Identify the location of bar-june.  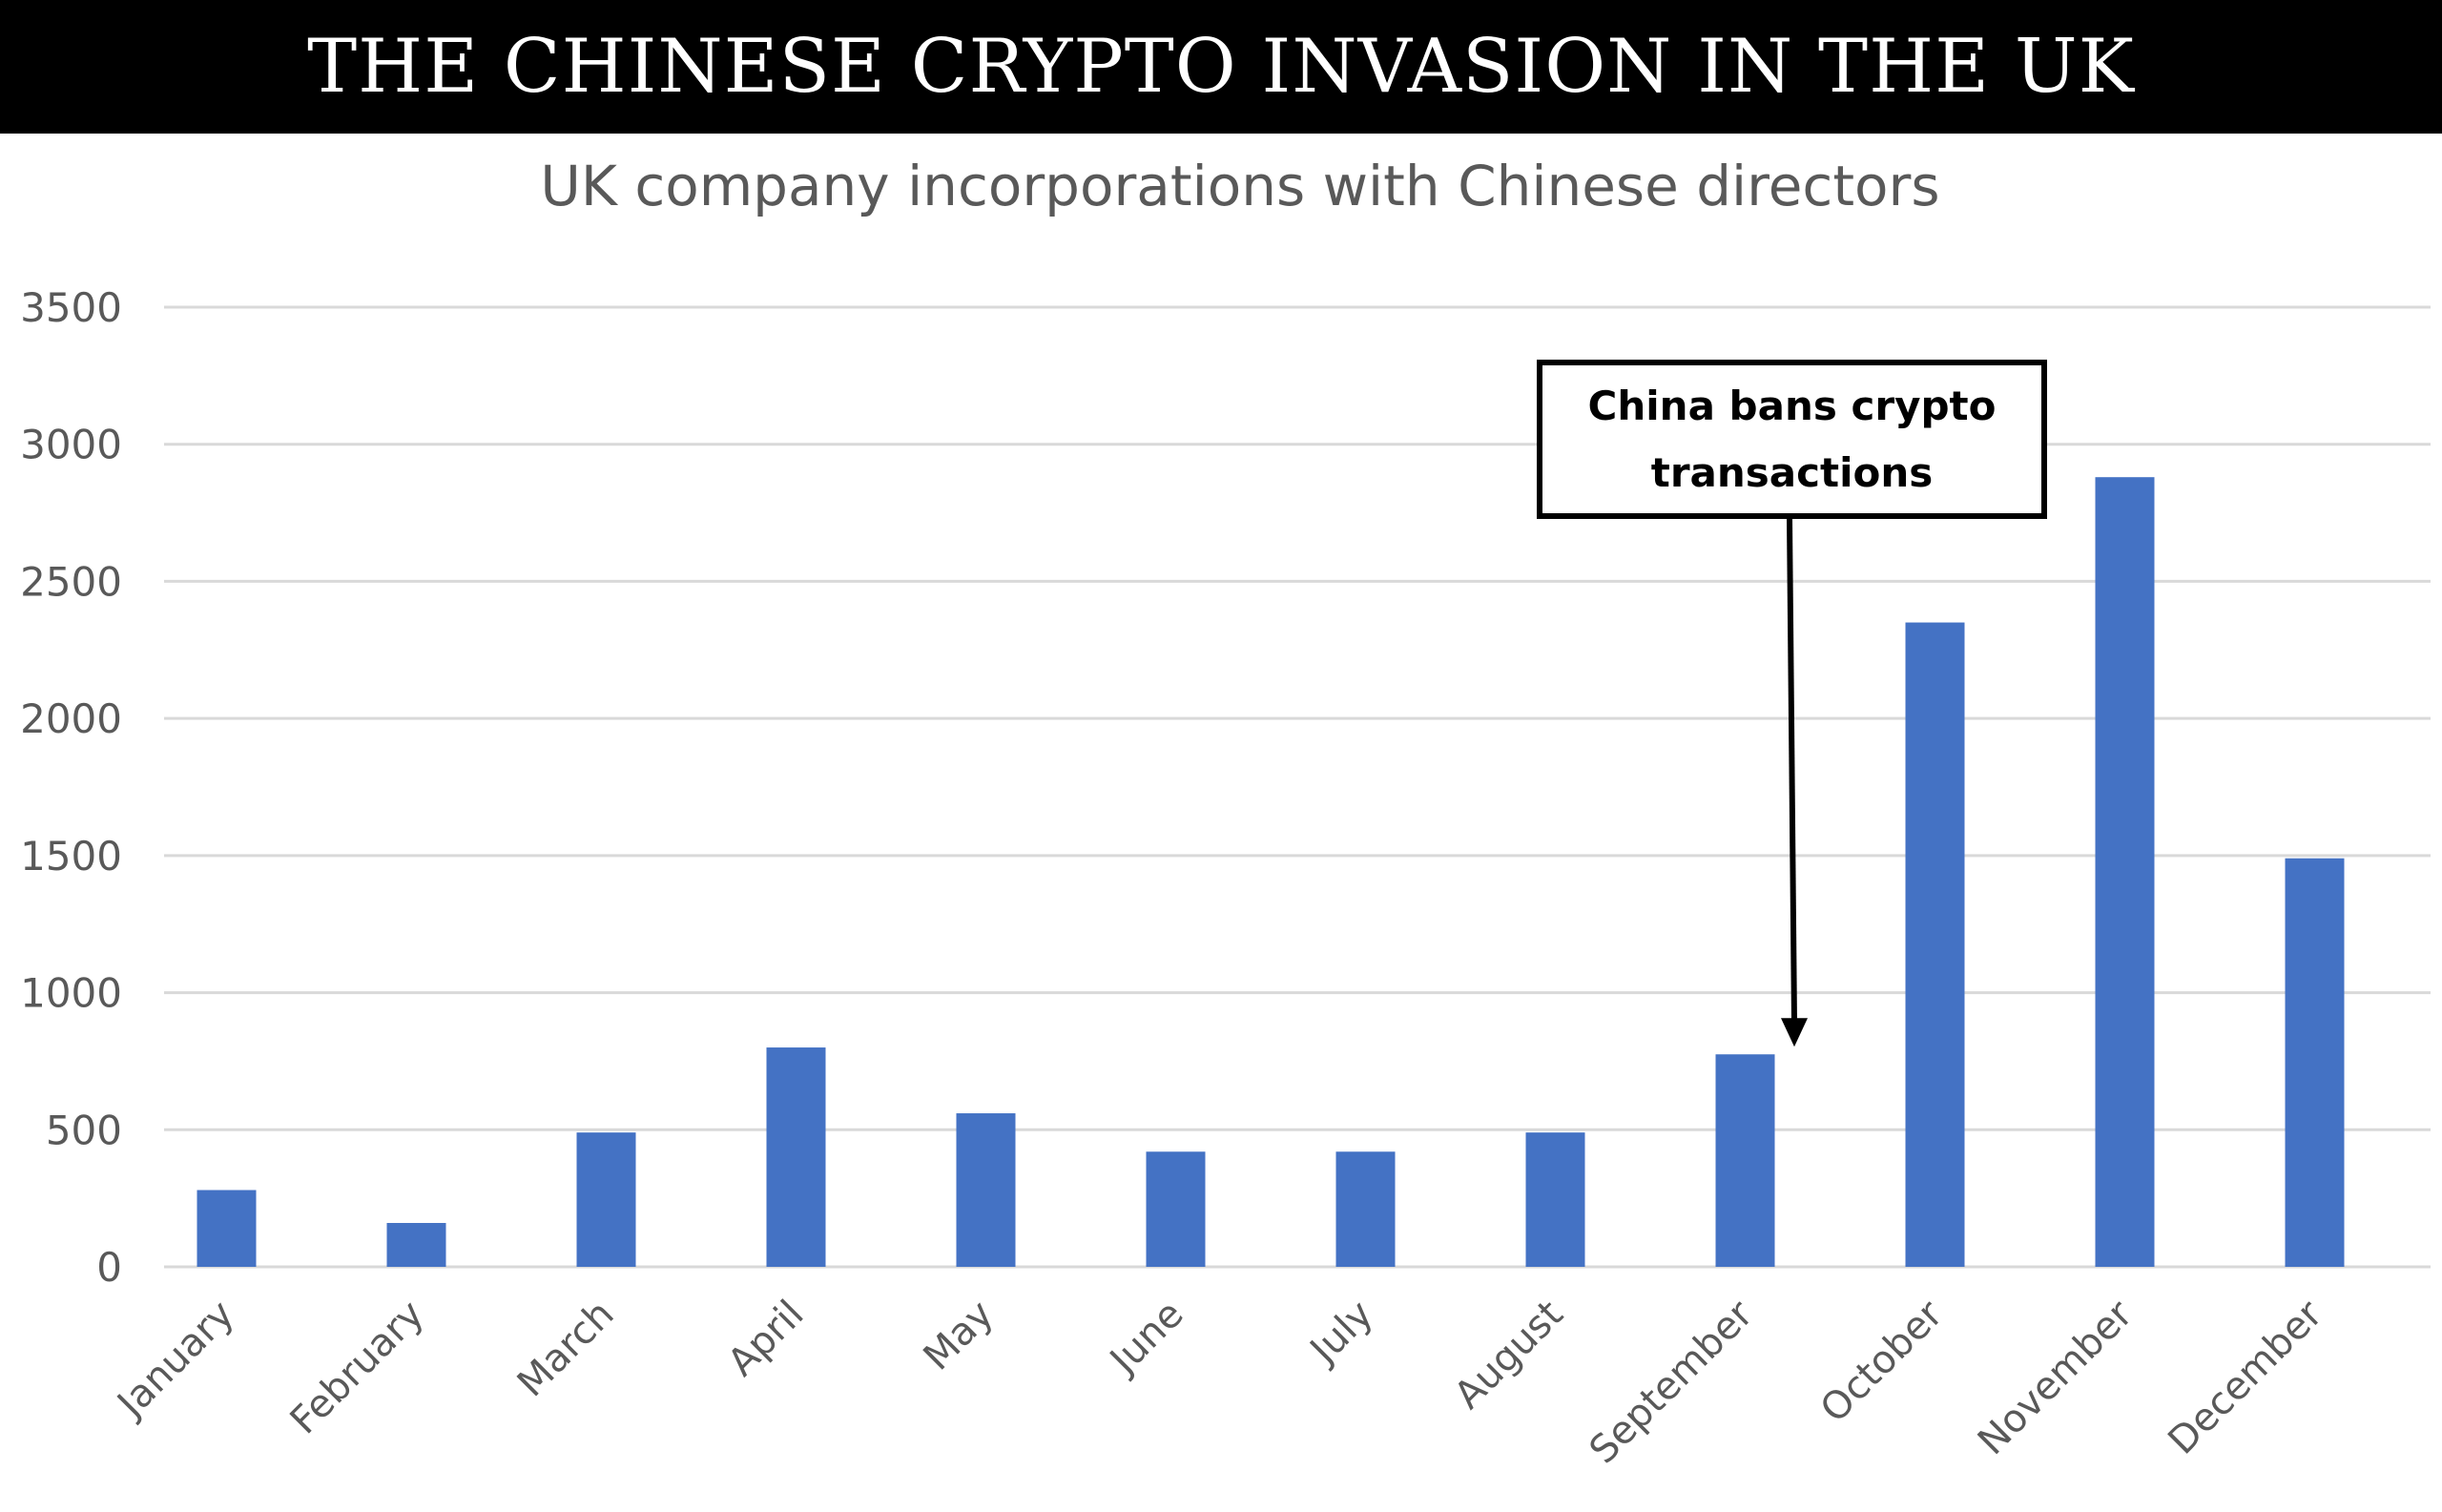
(1176, 1209).